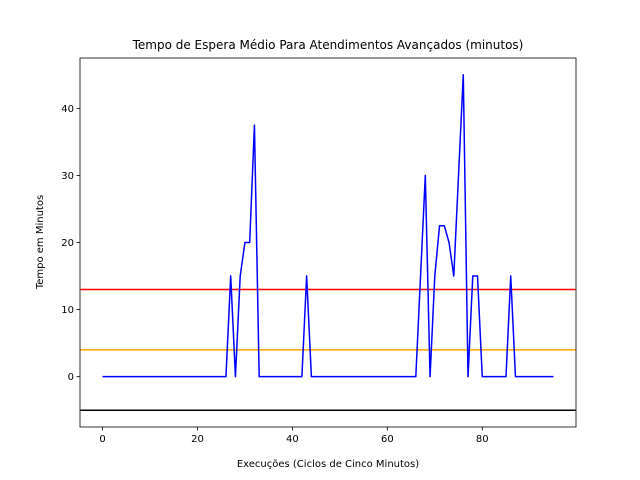  Describe the element at coordinates (197, 439) in the screenshot. I see `x-tick-label: 20` at that location.